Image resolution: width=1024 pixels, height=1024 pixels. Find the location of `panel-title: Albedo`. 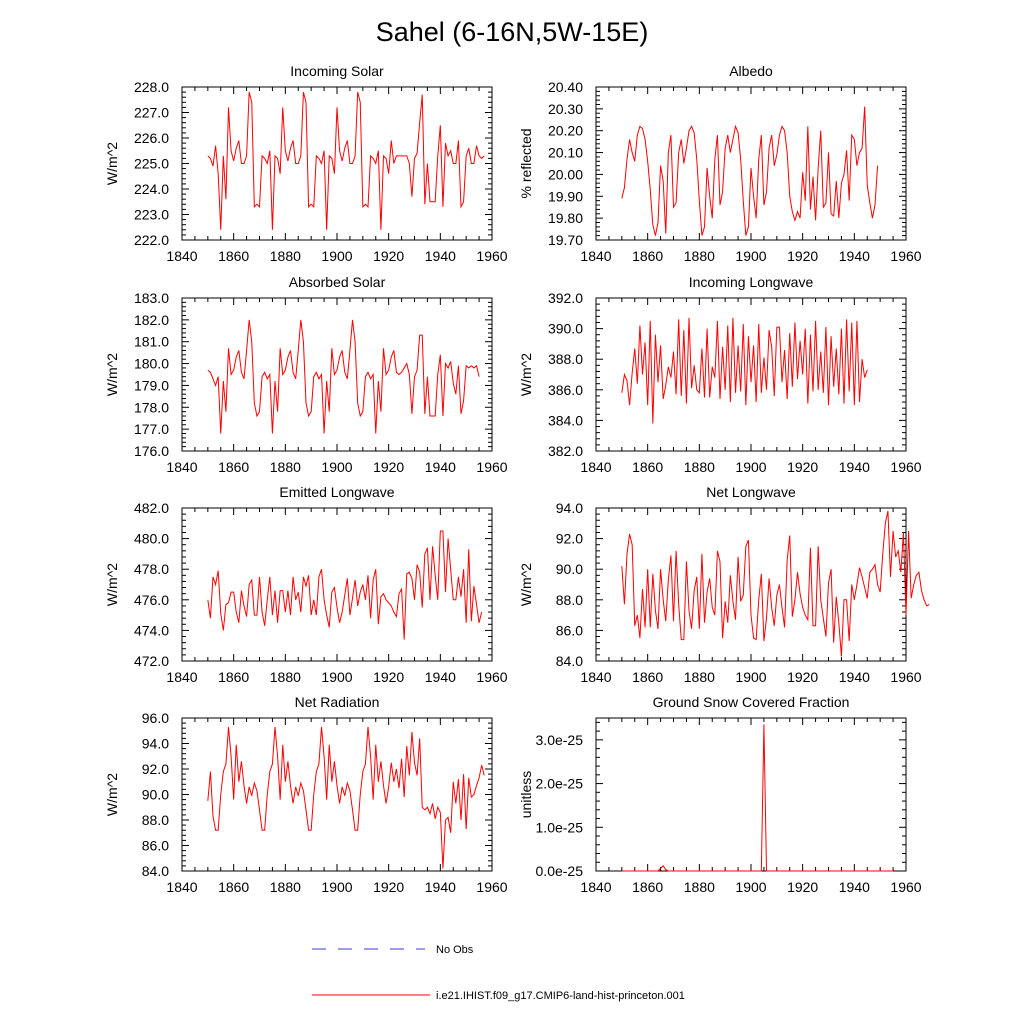

panel-title: Albedo is located at coordinates (751, 71).